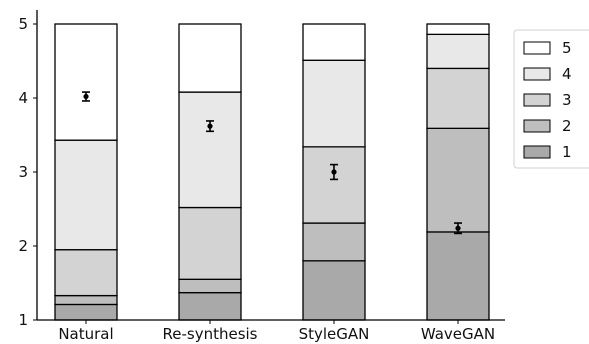  I want to click on legend-label: 2, so click(567, 126).